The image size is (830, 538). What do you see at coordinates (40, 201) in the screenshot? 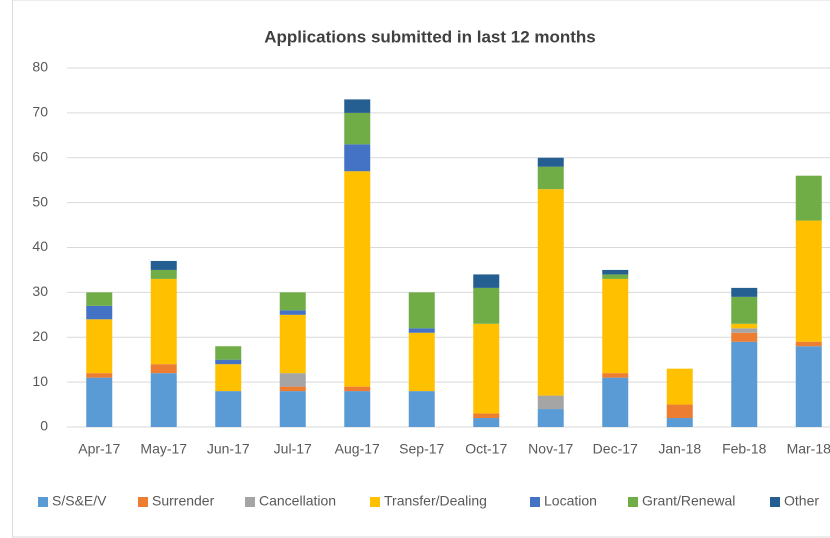
I see `y-tick-label: 50` at bounding box center [40, 201].